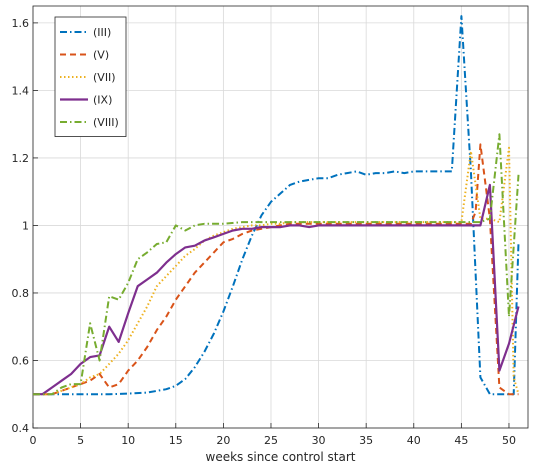 This screenshot has width=550, height=470. I want to click on legend-box, so click(90, 76).